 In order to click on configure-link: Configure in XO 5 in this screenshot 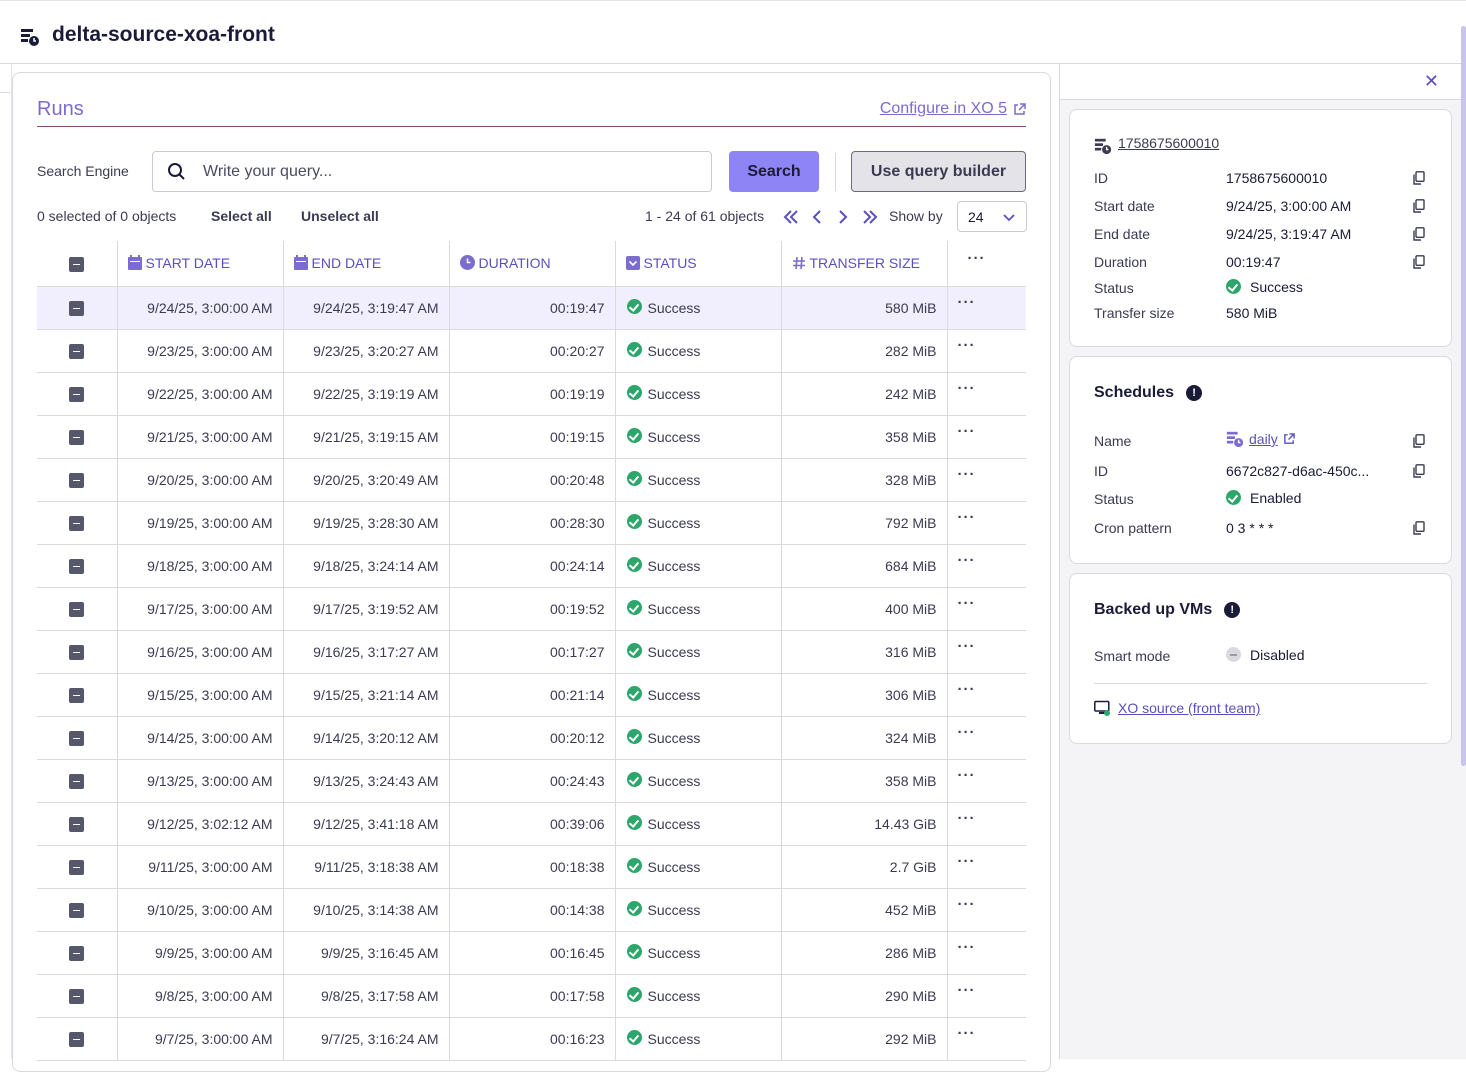, I will do `click(953, 109)`.